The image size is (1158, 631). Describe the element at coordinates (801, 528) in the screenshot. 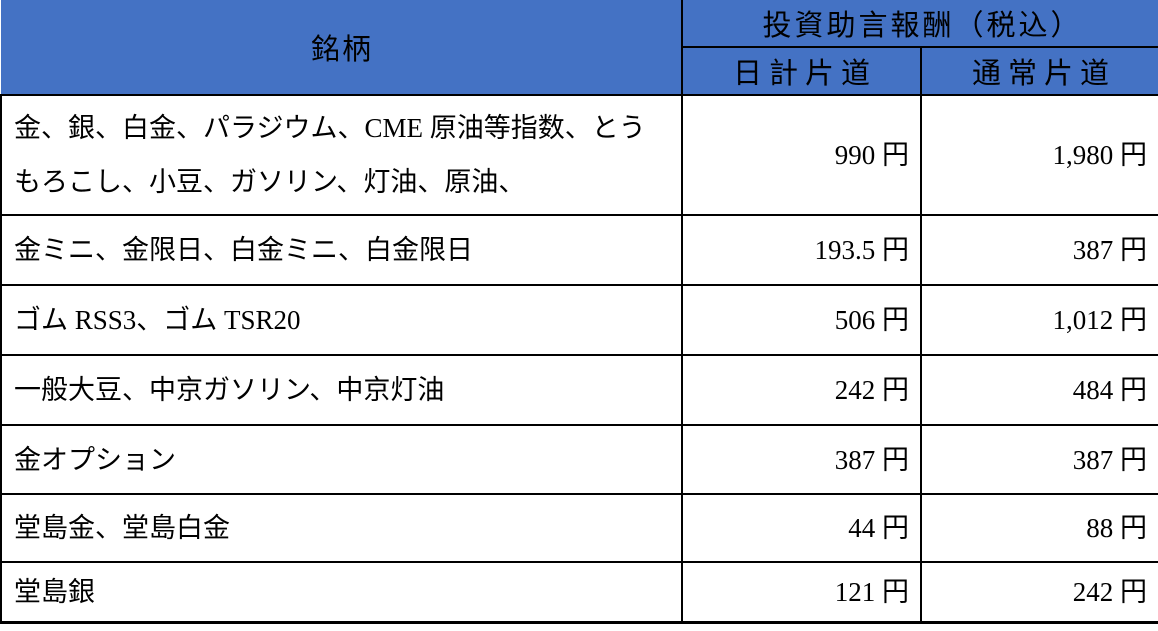

I see `daytrade-fee-cell: 44 円` at that location.